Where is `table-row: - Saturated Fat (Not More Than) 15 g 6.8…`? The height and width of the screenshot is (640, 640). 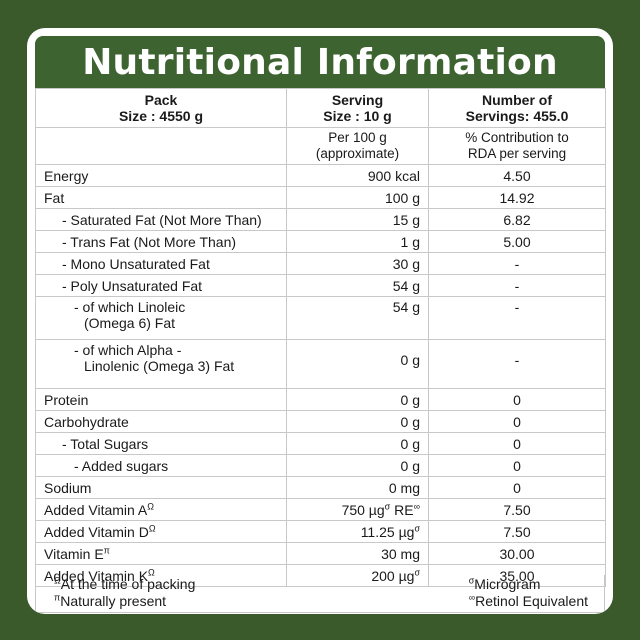
table-row: - Saturated Fat (Not More Than) 15 g 6.8… is located at coordinates (320, 219).